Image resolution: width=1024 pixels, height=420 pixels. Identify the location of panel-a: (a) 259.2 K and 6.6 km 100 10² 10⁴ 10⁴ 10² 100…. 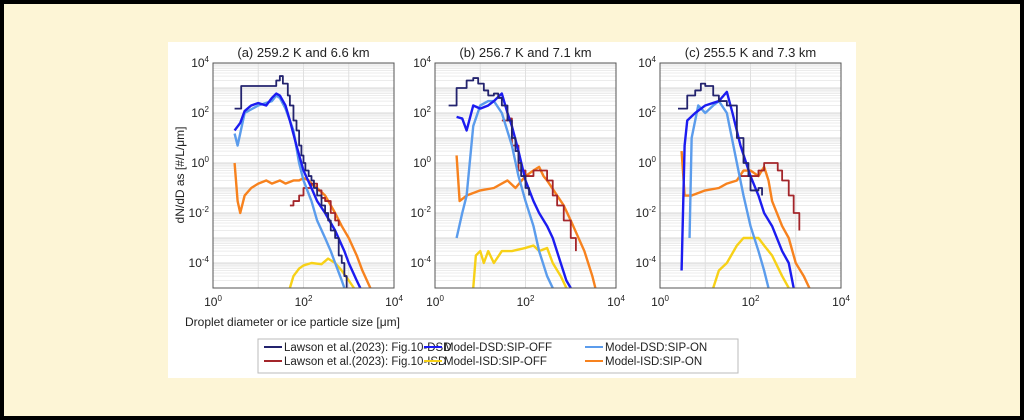
(296, 177).